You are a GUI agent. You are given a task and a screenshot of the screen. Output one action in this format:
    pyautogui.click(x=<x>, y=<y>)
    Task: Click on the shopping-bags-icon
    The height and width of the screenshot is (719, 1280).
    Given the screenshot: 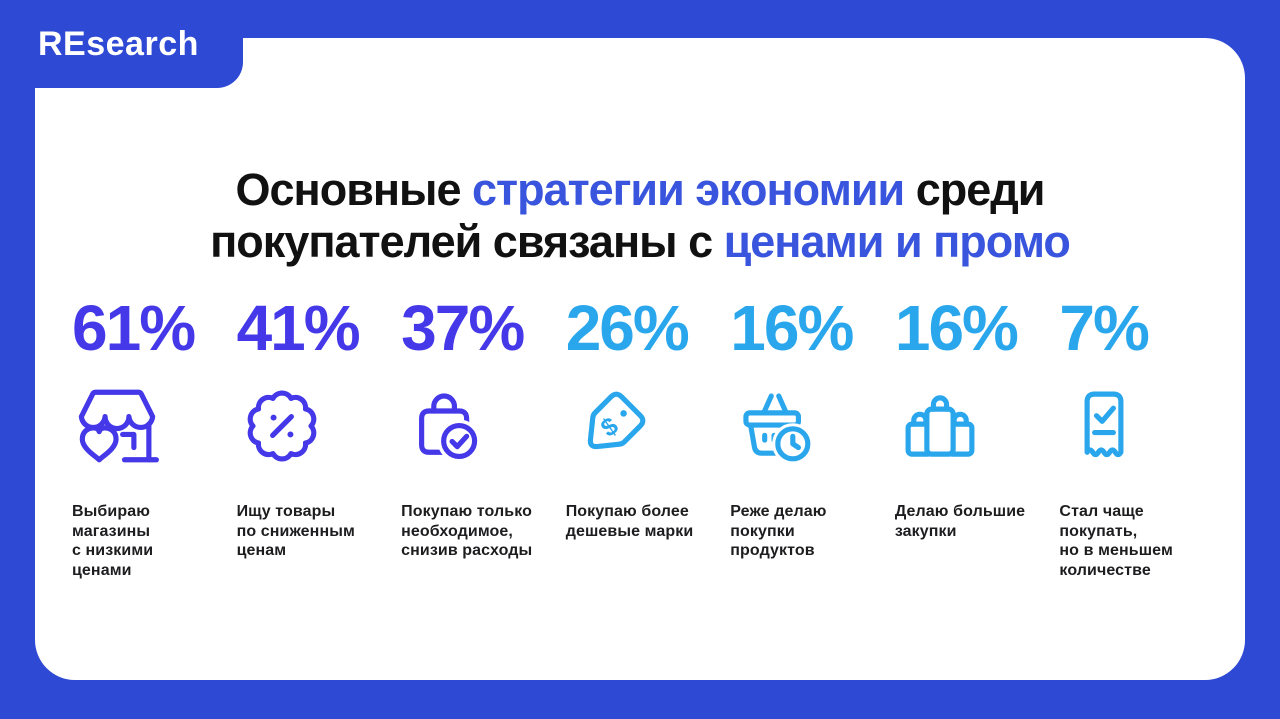 What is the action you would take?
    pyautogui.click(x=940, y=426)
    